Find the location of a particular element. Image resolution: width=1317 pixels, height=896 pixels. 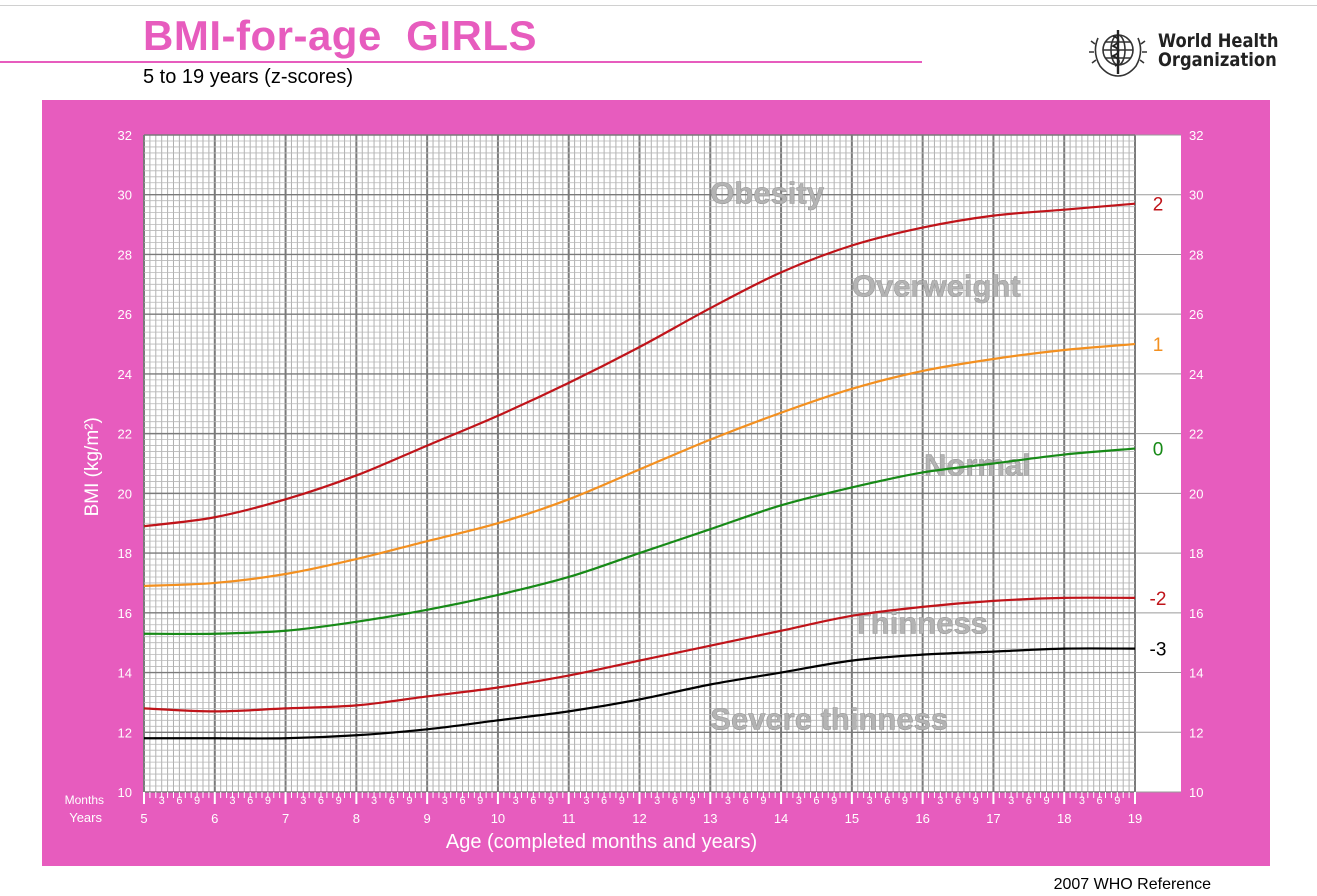

title-underline is located at coordinates (461, 62).